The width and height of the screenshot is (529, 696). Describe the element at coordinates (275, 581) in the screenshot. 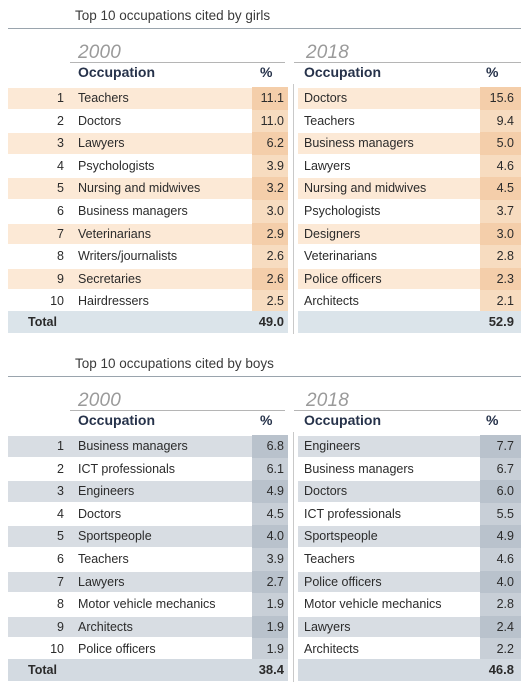

I see `percent-2000: 2.7` at that location.